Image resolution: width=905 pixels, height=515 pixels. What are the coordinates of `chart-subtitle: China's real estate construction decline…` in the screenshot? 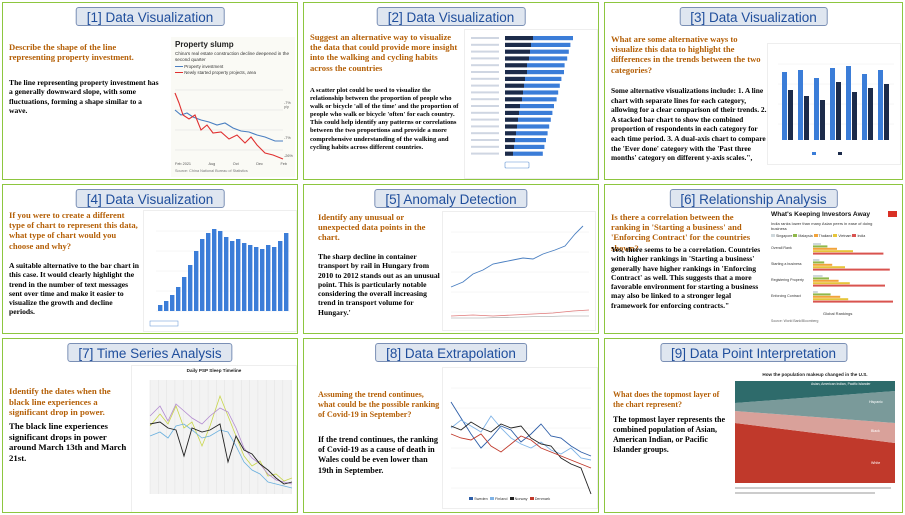 It's located at (232, 56).